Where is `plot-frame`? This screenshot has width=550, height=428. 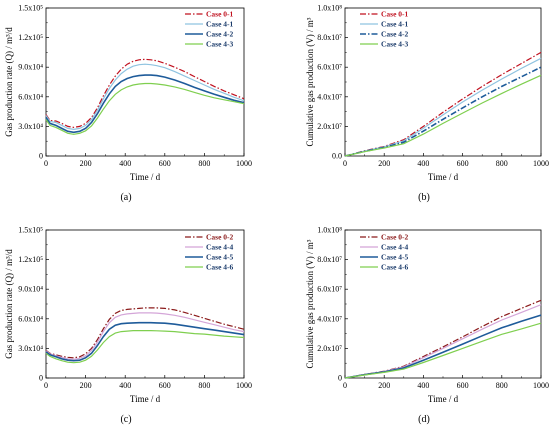 plot-frame is located at coordinates (443, 82).